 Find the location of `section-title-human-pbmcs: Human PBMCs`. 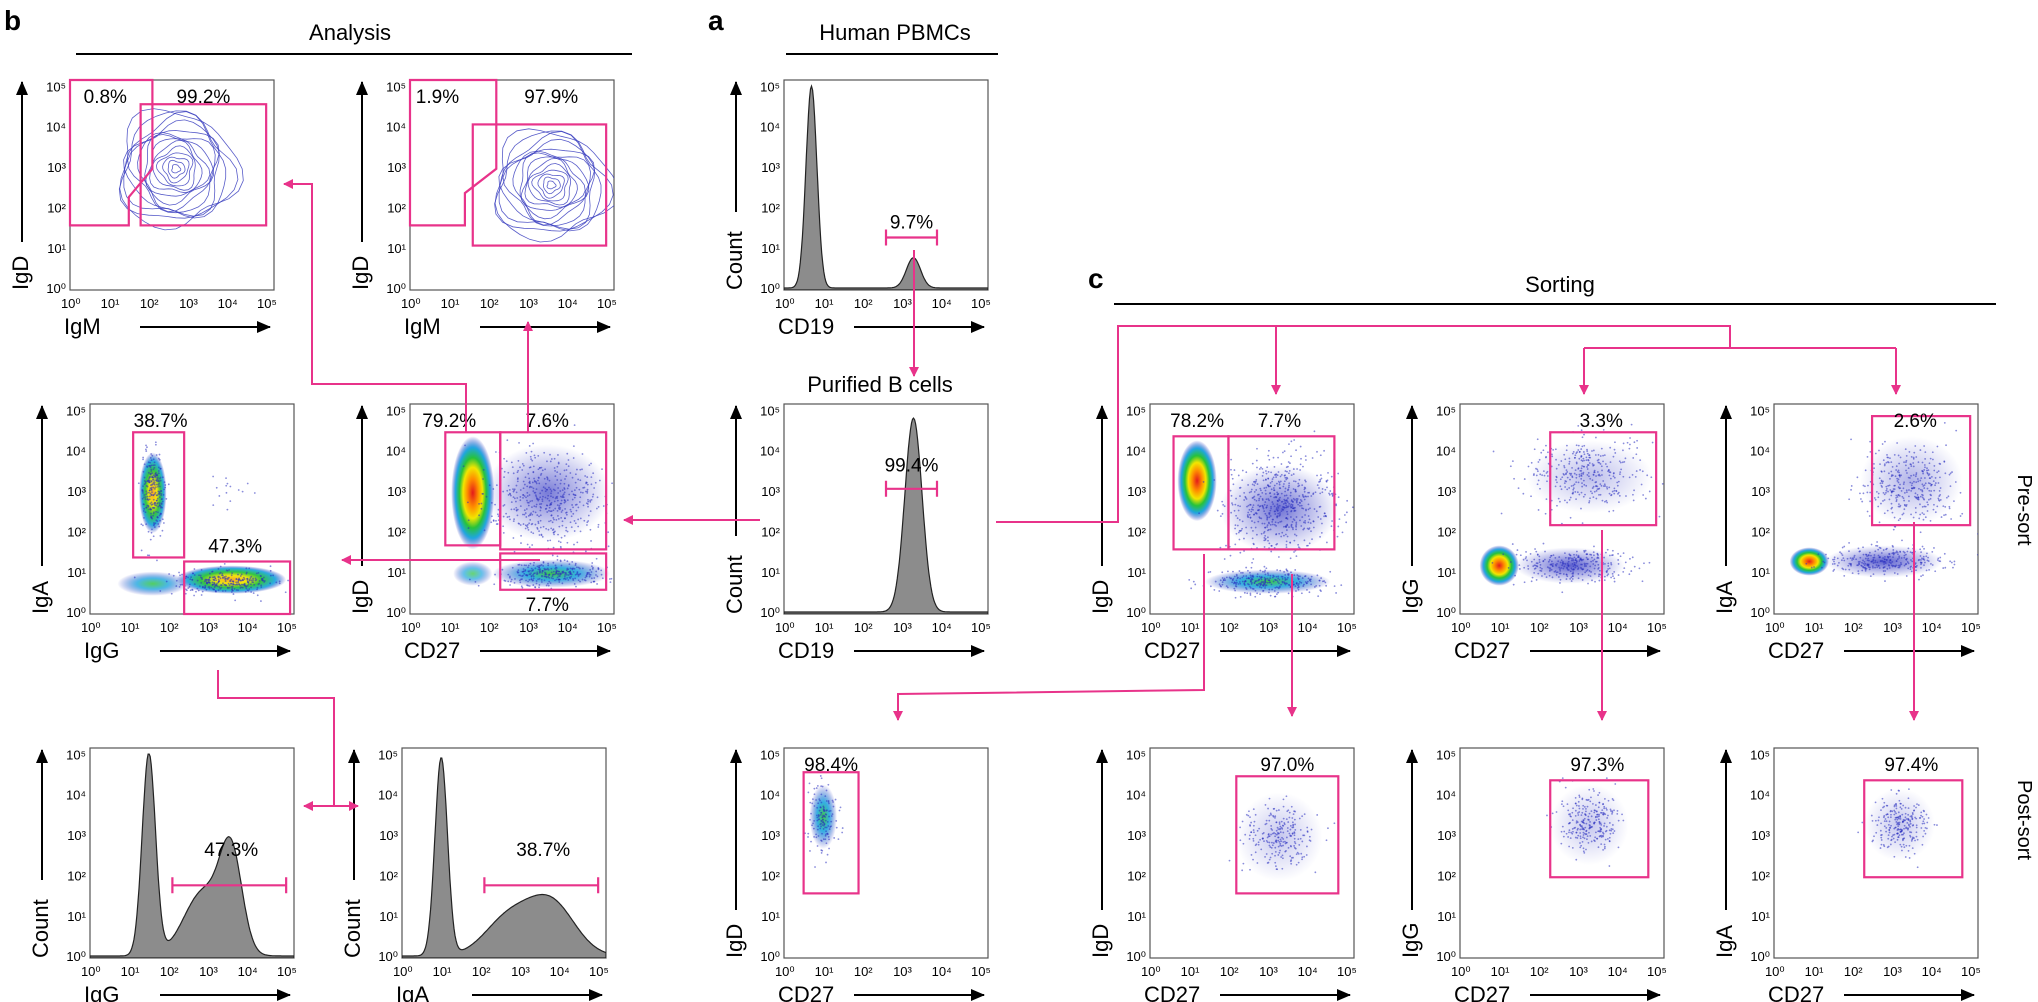

section-title-human-pbmcs: Human PBMCs is located at coordinates (895, 32).